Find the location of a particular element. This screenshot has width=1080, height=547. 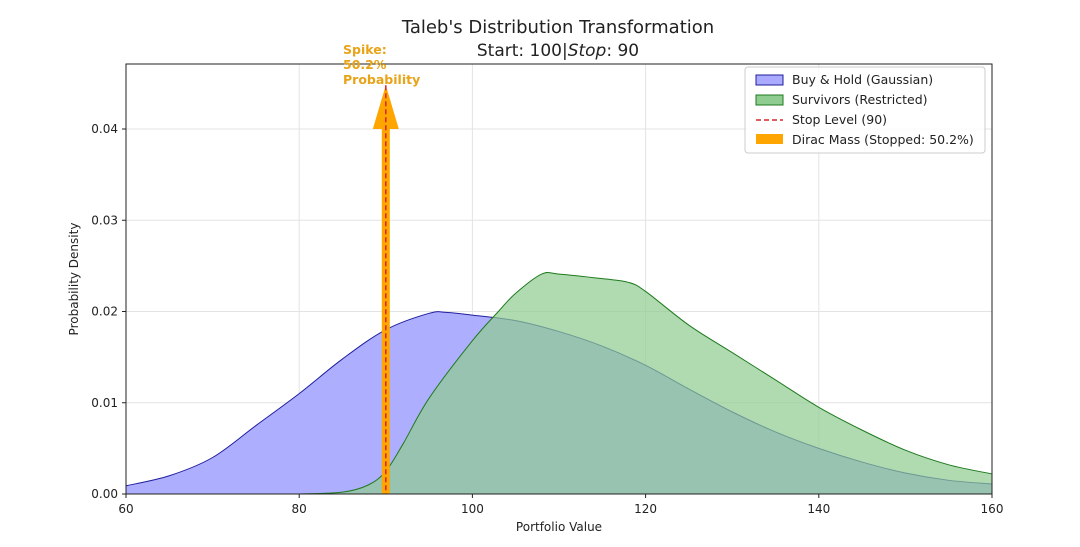

x-tick-label: 80 is located at coordinates (299, 509).